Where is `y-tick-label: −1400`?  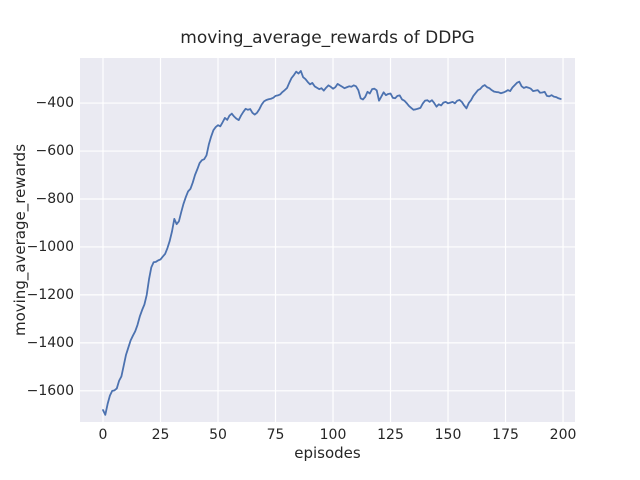
y-tick-label: −1400 is located at coordinates (50, 342).